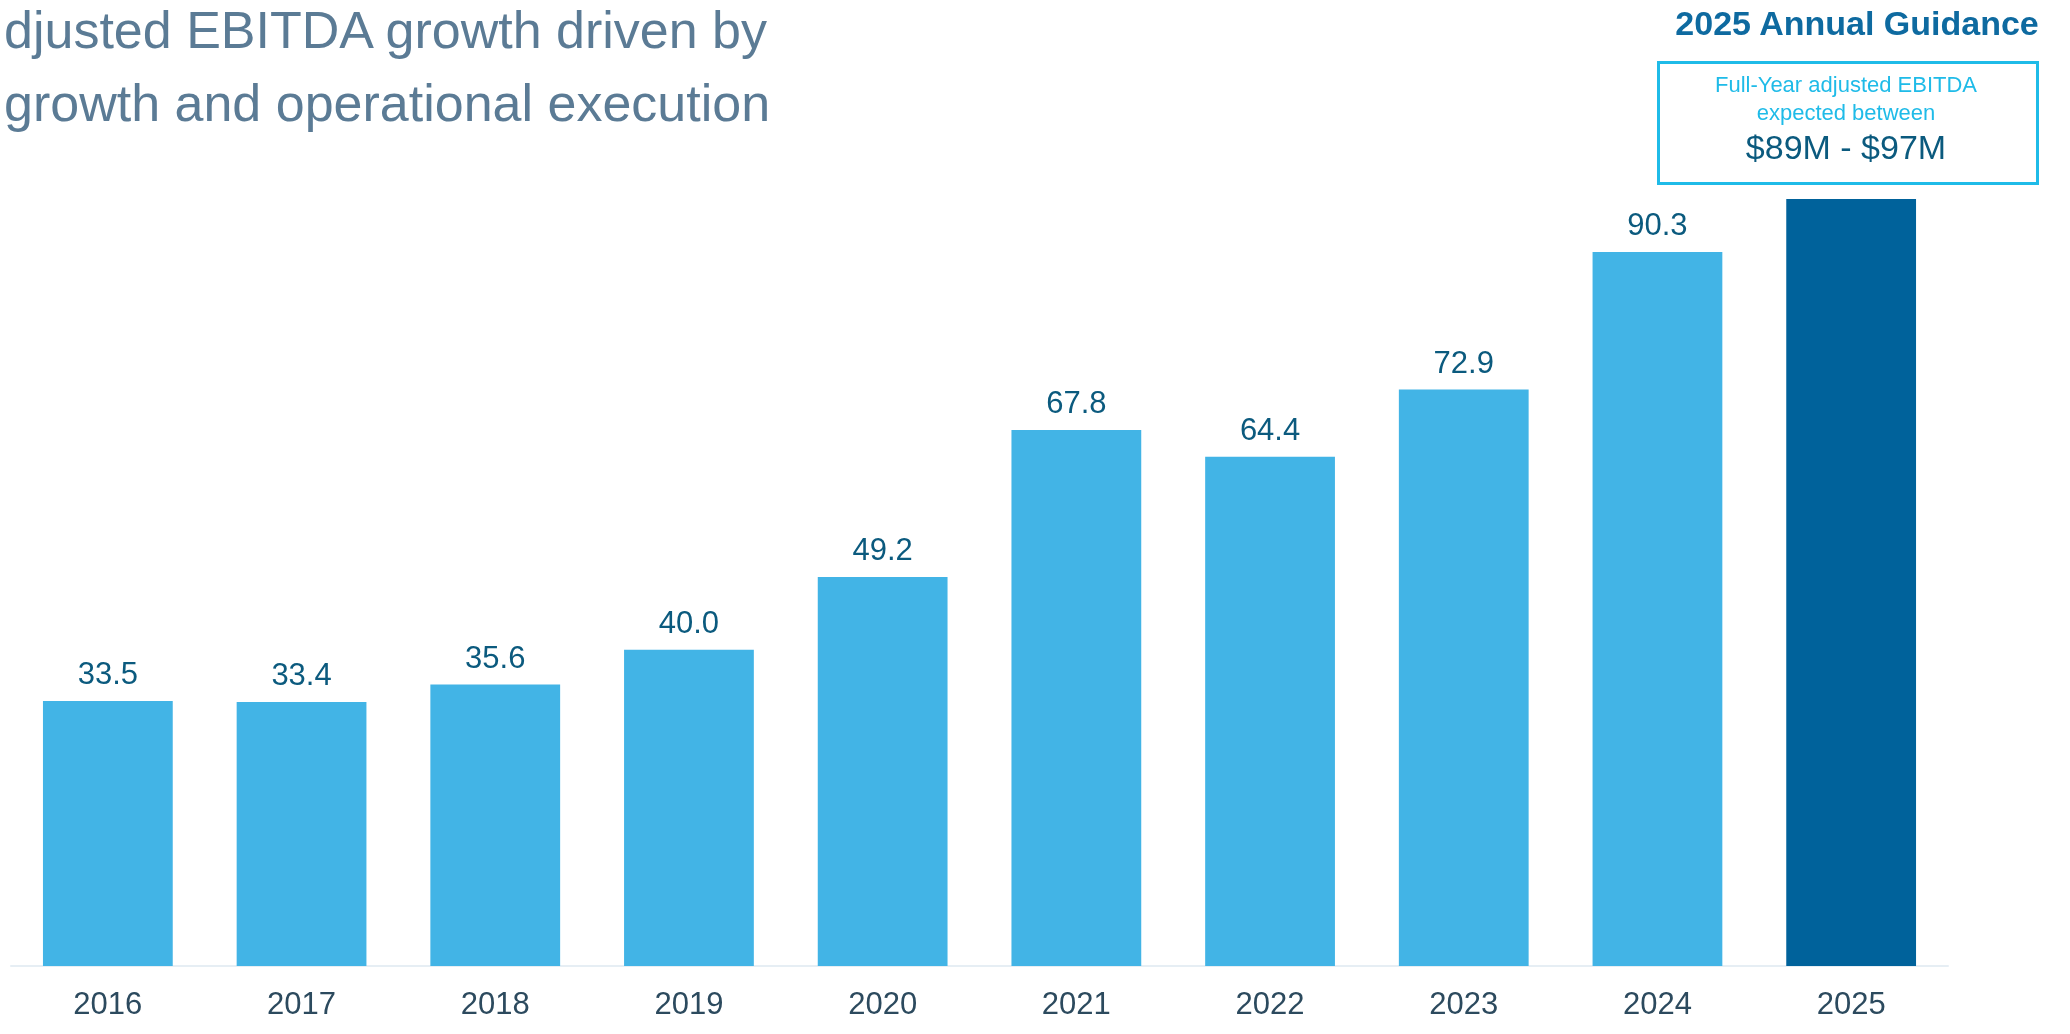  What do you see at coordinates (1846, 147) in the screenshot?
I see `text: $89M - $97M` at bounding box center [1846, 147].